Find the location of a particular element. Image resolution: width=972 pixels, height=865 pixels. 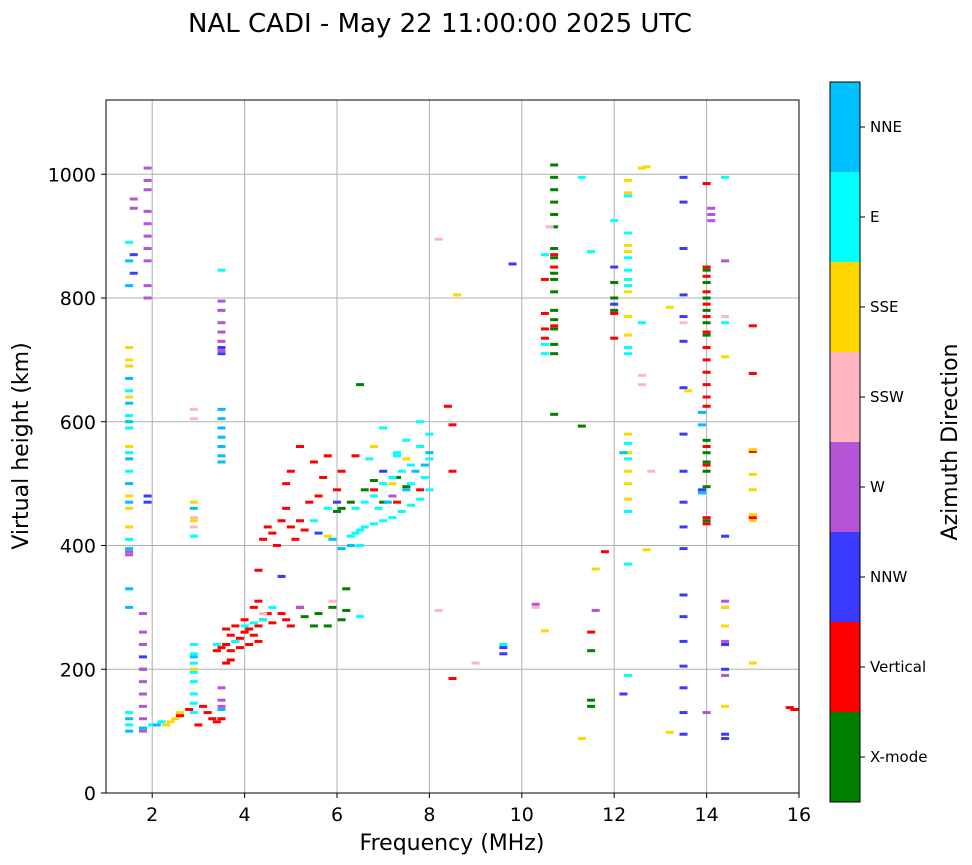

x-axis-label: Frequency (MHz) is located at coordinates (452, 843).